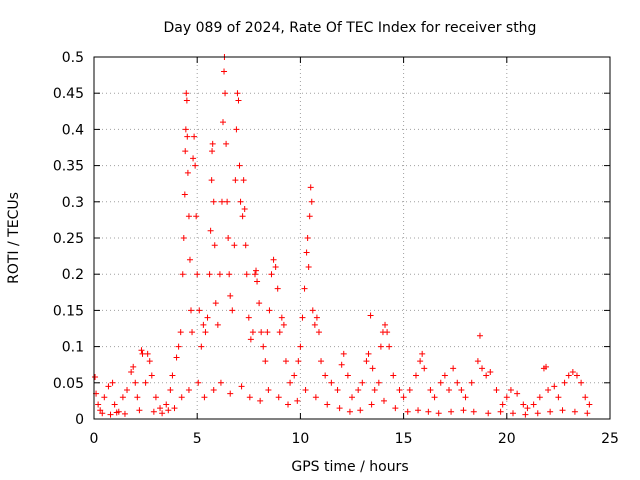 This screenshot has width=640, height=480. What do you see at coordinates (68, 94) in the screenshot?
I see `y-tick-label: 0.45` at bounding box center [68, 94].